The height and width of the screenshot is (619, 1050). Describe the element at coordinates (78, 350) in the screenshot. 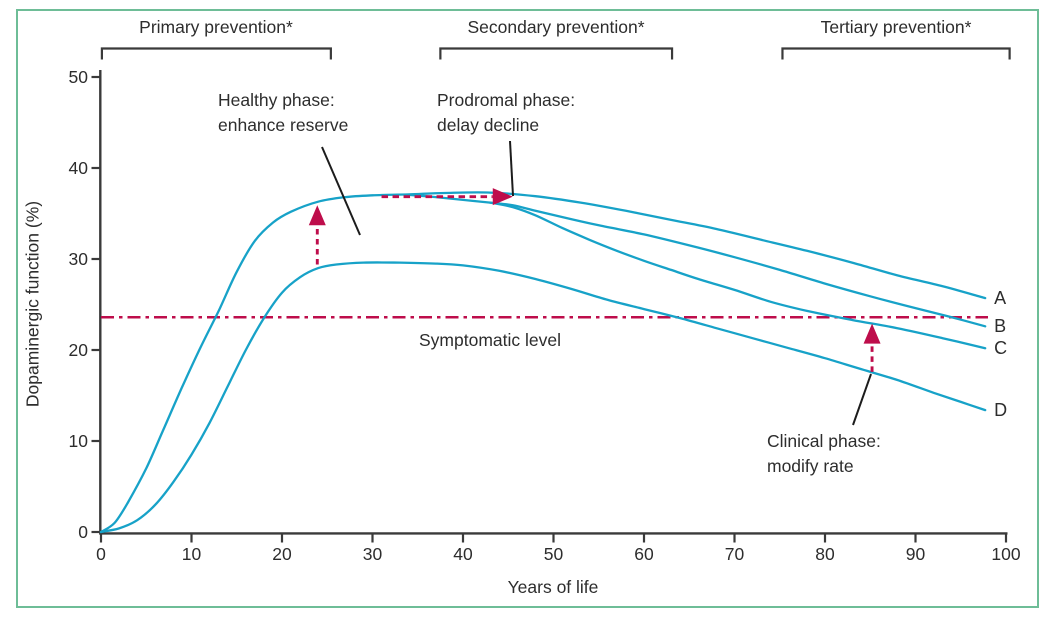

I see `y-tick-label: 20` at that location.